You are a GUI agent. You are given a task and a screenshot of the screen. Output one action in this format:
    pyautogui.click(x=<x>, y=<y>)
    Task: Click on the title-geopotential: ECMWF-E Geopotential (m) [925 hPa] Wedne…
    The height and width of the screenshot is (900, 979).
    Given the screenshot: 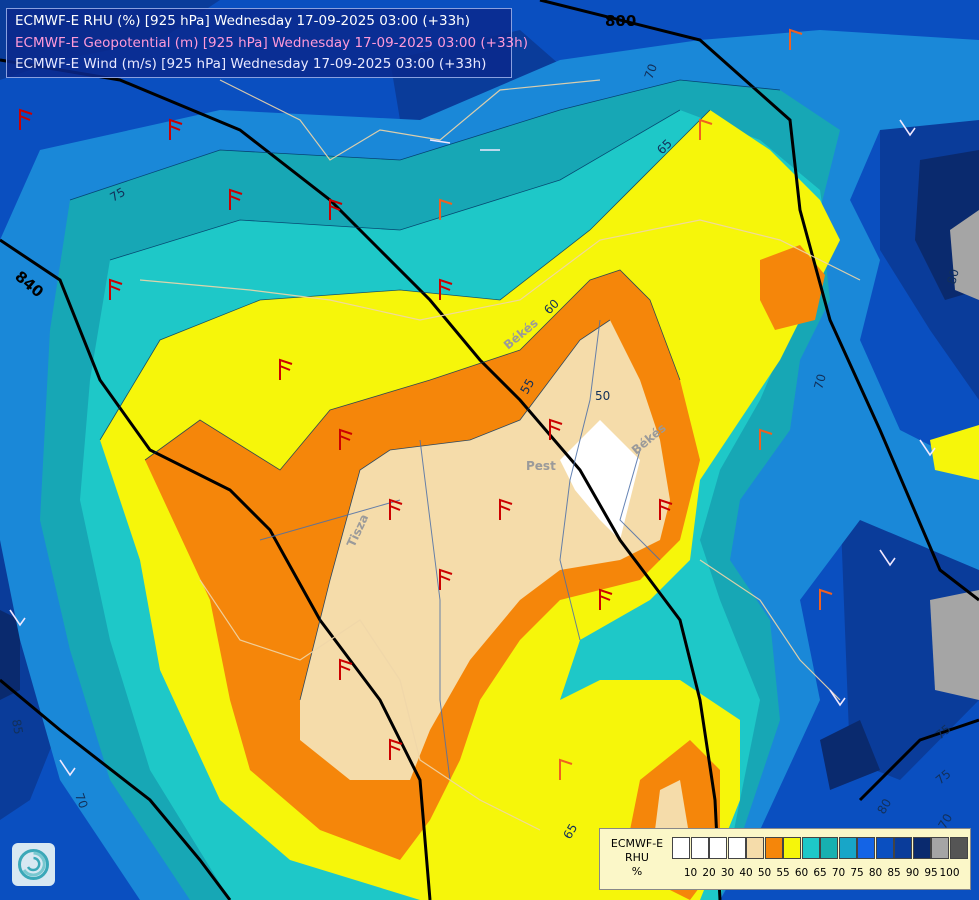 What is the action you would take?
    pyautogui.click(x=271, y=43)
    